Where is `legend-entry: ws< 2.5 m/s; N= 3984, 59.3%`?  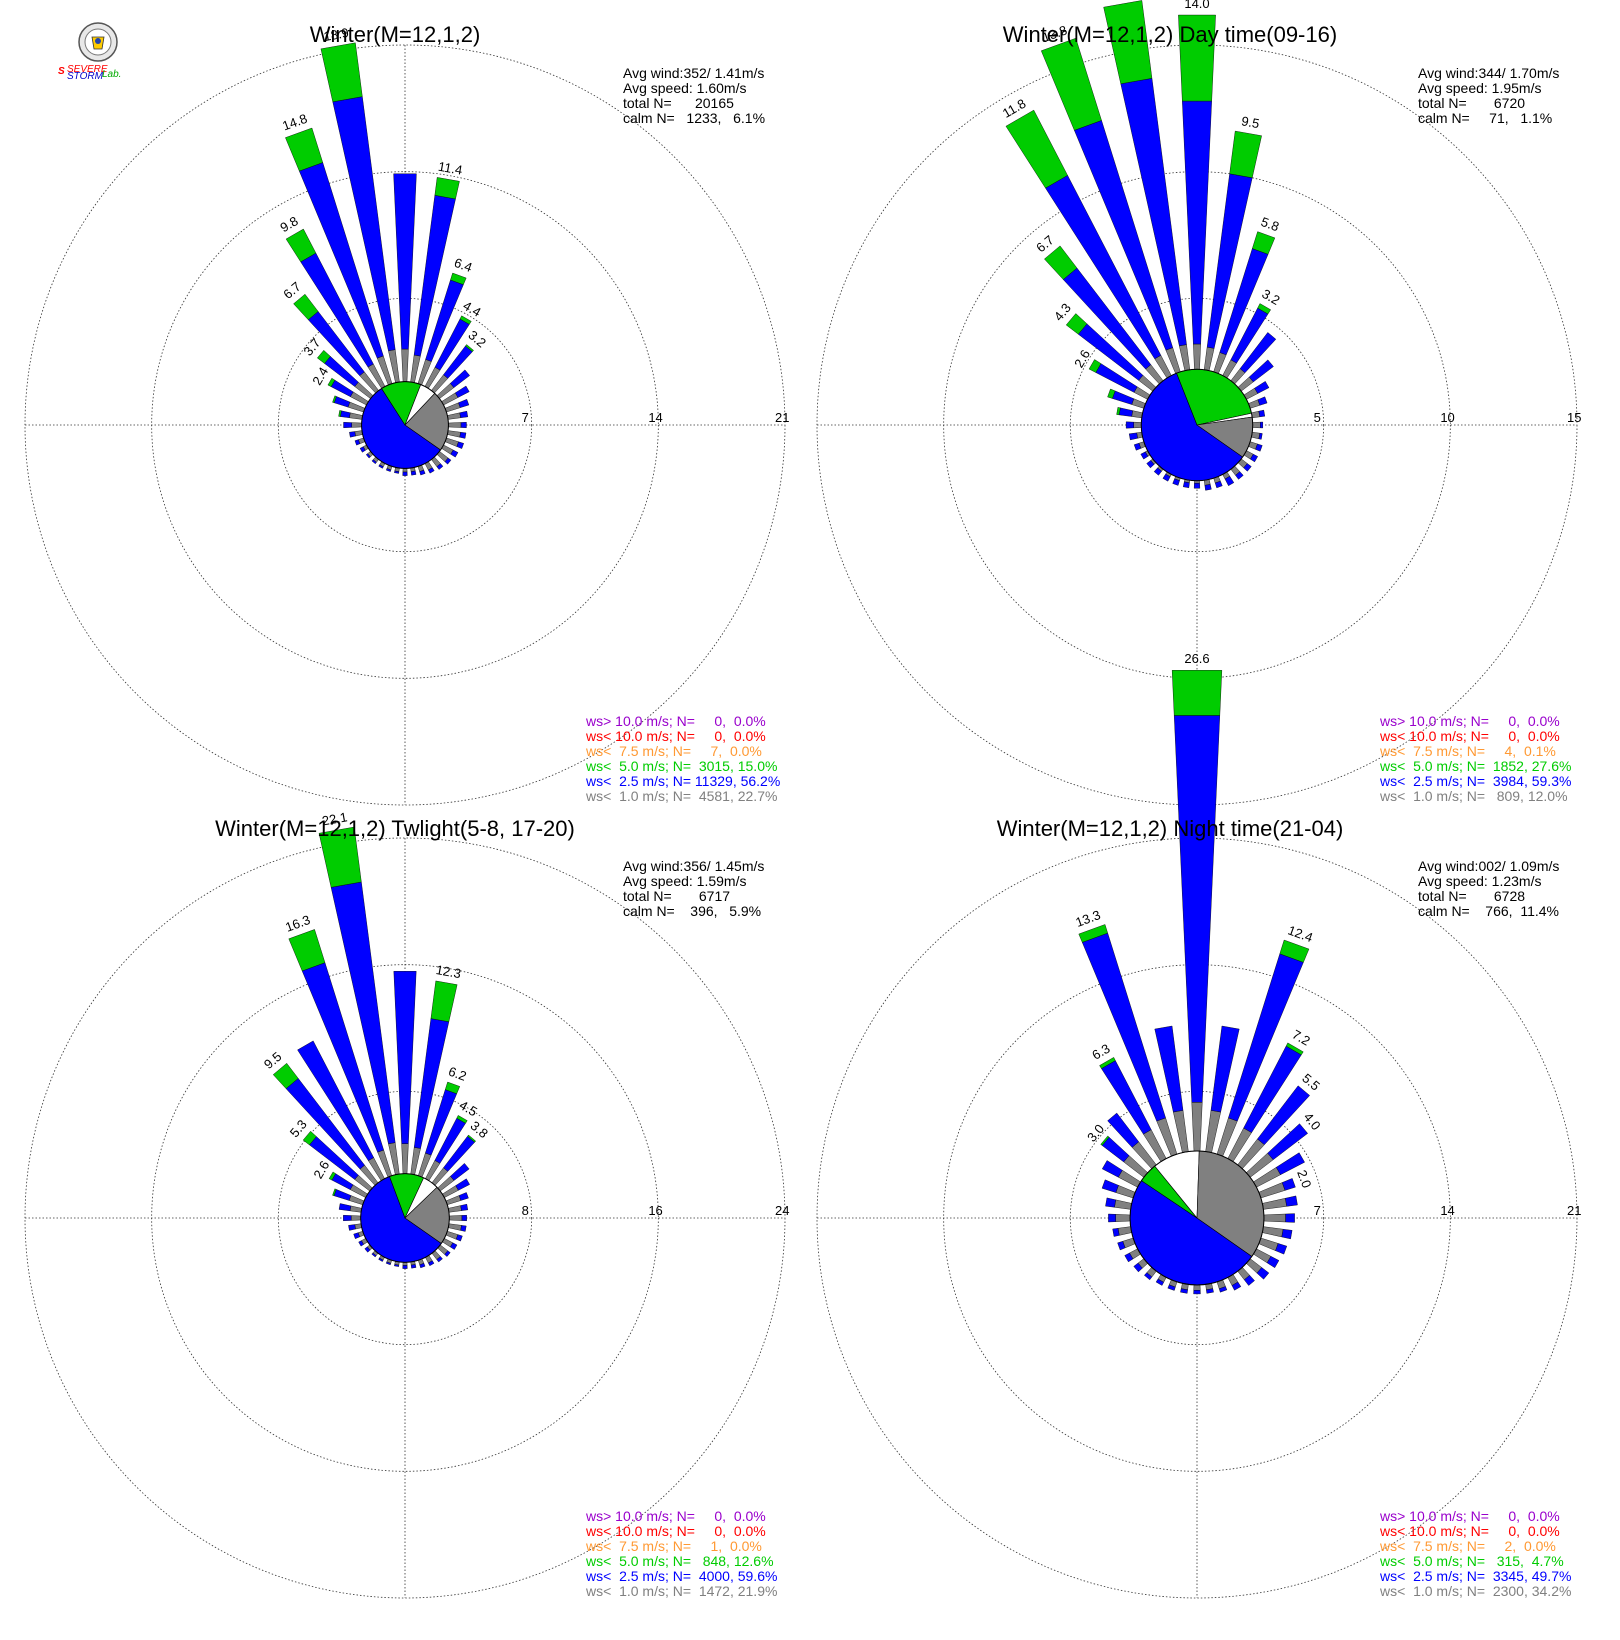
legend-entry: ws< 2.5 m/s; N= 3984, 59.3% is located at coordinates (1475, 781).